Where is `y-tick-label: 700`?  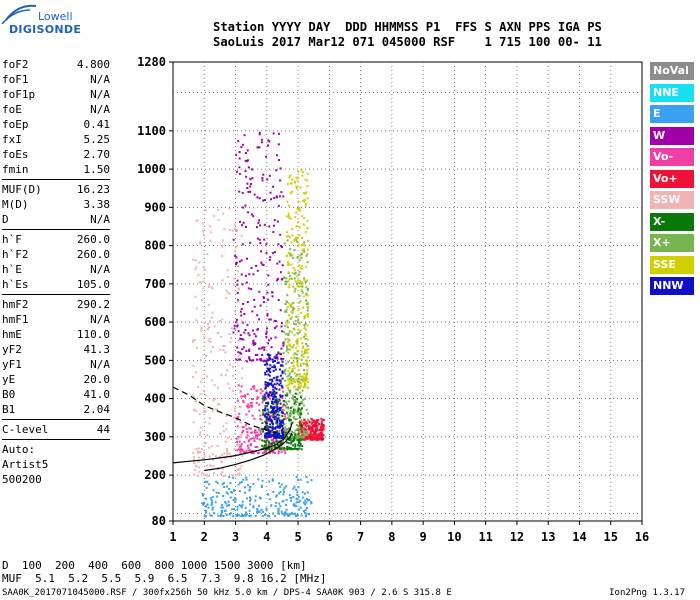
y-tick-label: 700 is located at coordinates (155, 284).